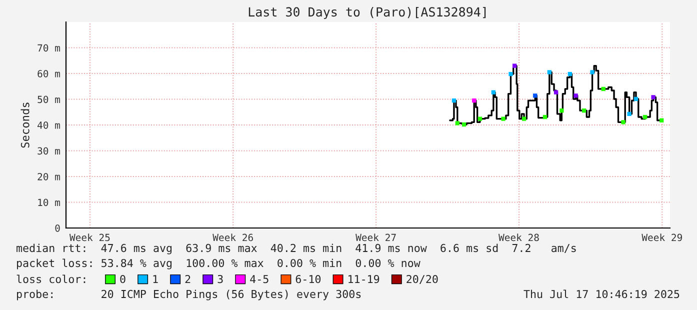 This screenshot has width=697, height=310. Describe the element at coordinates (232, 238) in the screenshot. I see `x-tick-label: Week 26` at that location.